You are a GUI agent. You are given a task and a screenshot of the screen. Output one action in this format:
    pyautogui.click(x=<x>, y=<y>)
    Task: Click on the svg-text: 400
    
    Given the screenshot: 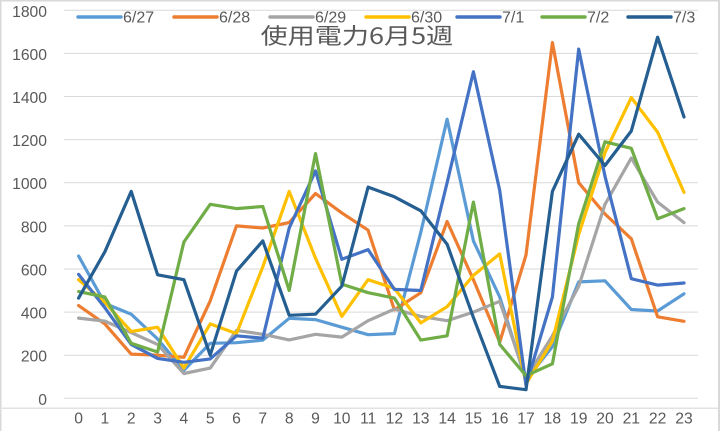 What is the action you would take?
    pyautogui.click(x=34, y=314)
    